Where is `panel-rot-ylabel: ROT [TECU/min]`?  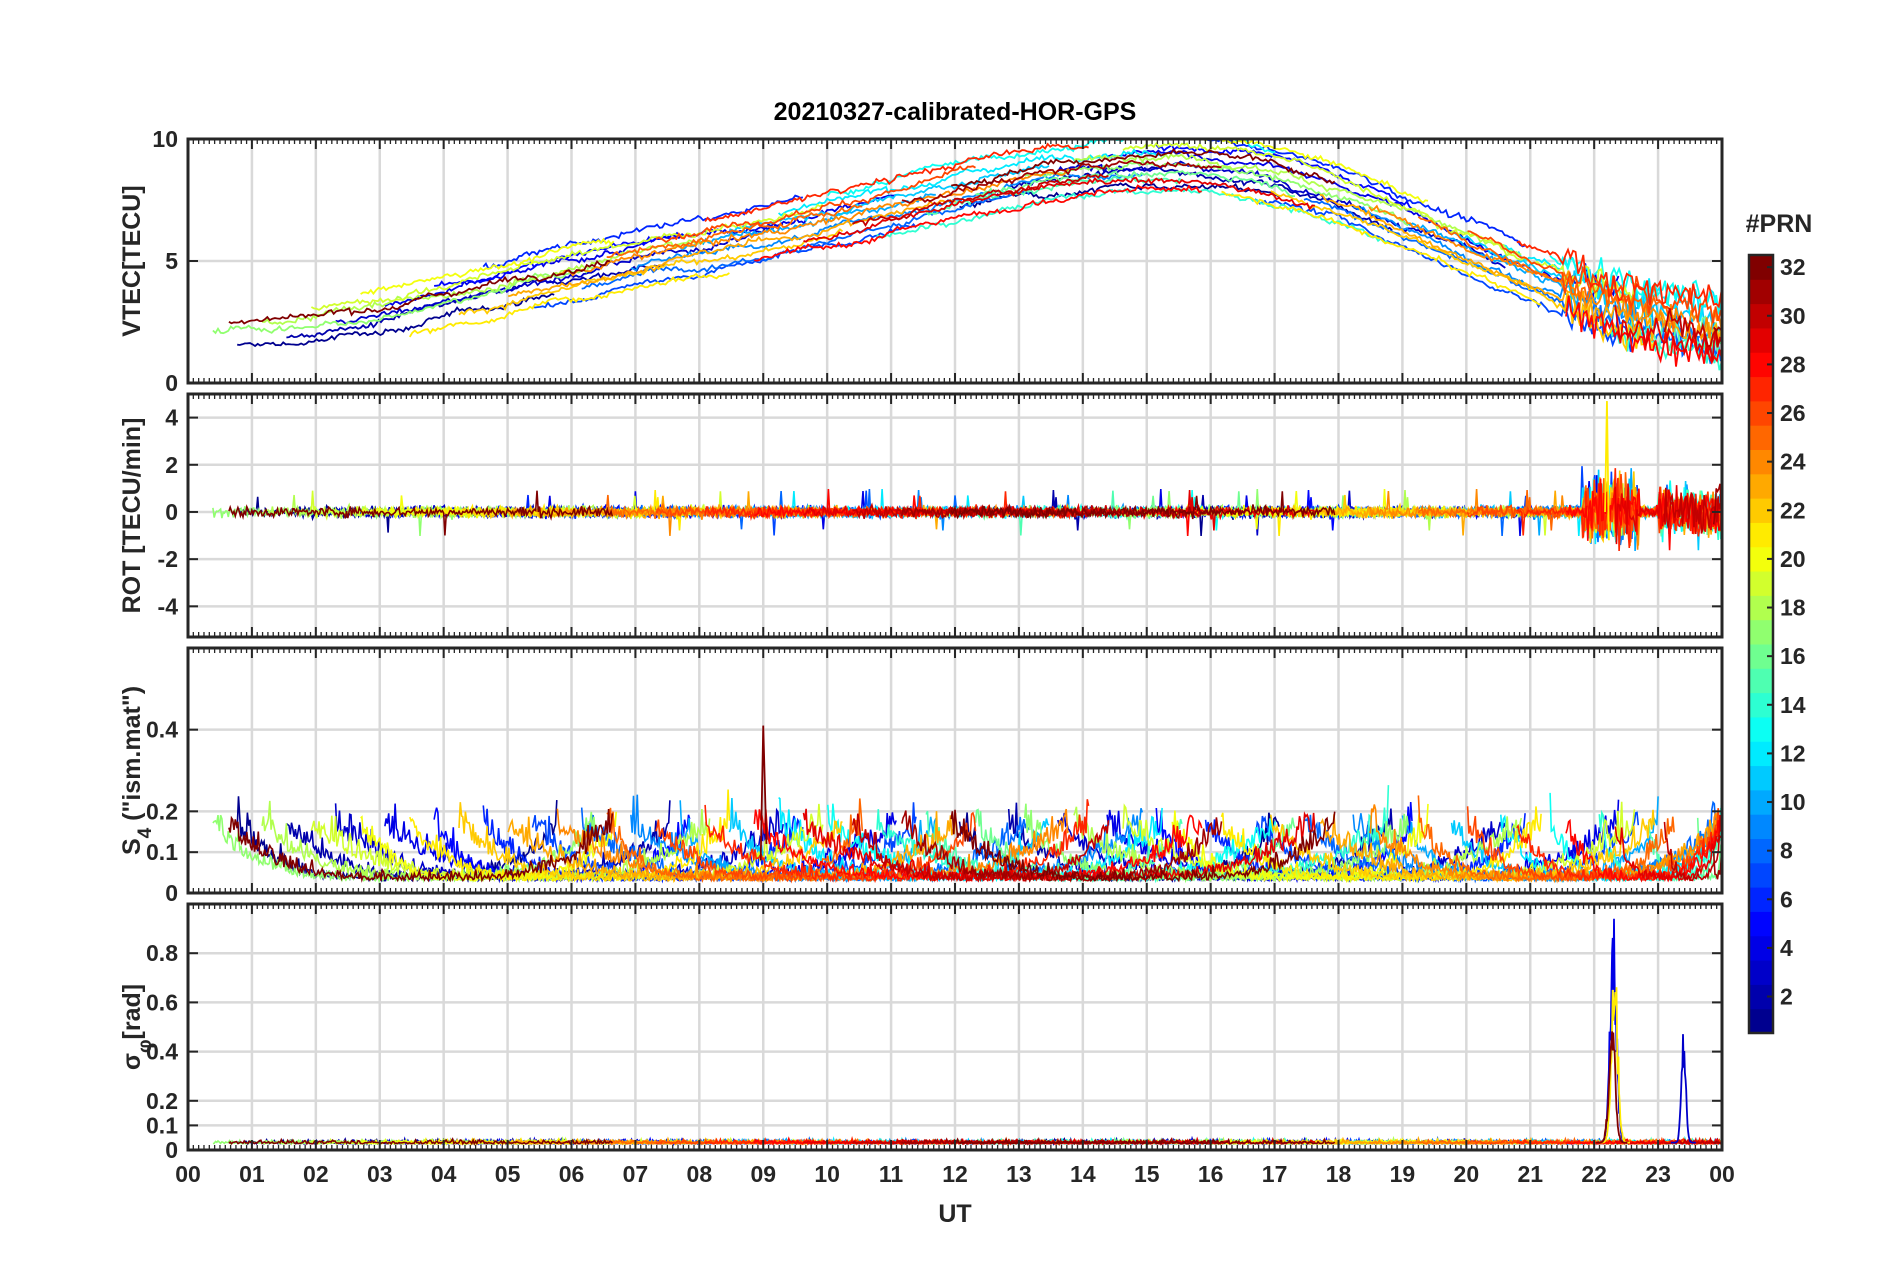 panel-rot-ylabel: ROT [TECU/min] is located at coordinates (132, 516).